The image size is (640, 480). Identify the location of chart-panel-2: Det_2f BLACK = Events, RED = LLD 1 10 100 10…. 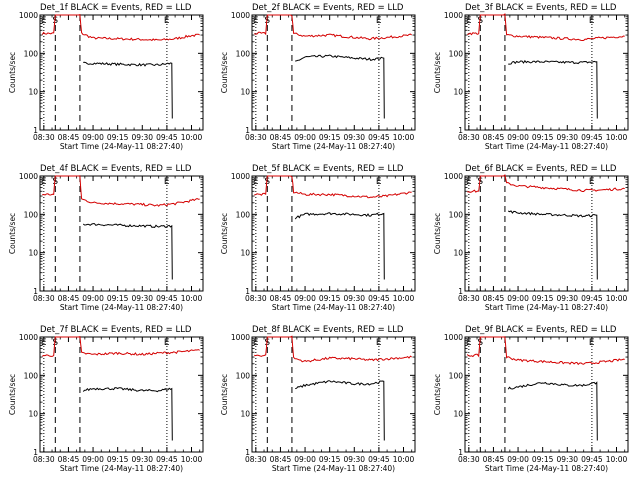
(318, 77).